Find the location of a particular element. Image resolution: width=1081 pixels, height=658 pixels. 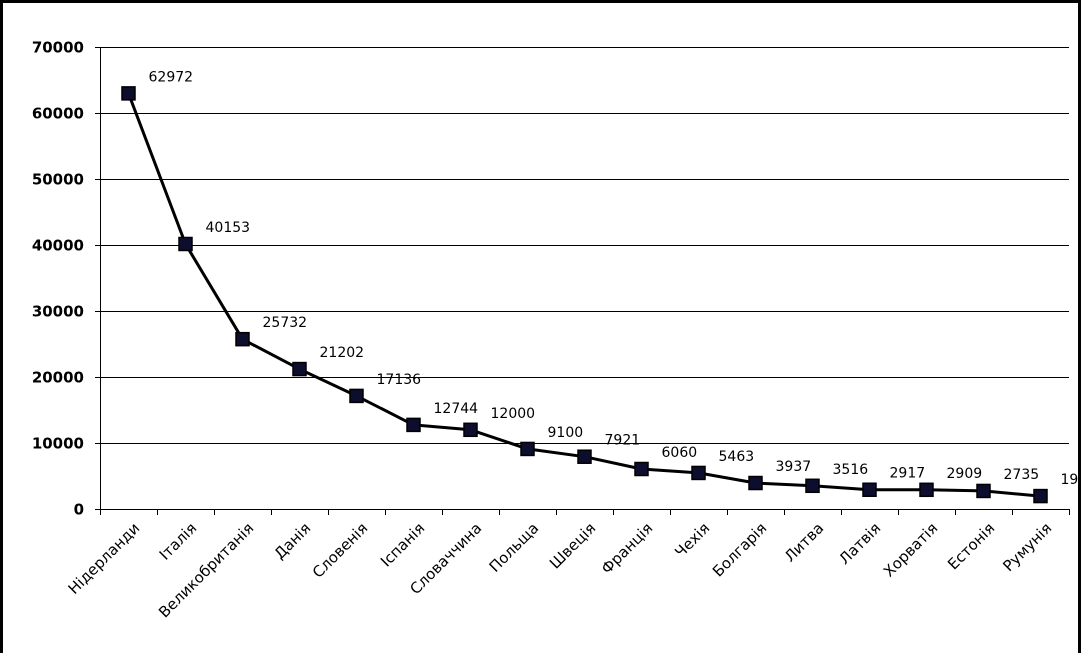

x-tick-label: Швеція is located at coordinates (572, 545).